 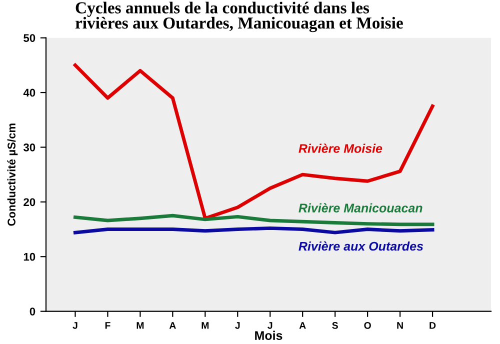 I want to click on x-tick-label: N, so click(x=400, y=325).